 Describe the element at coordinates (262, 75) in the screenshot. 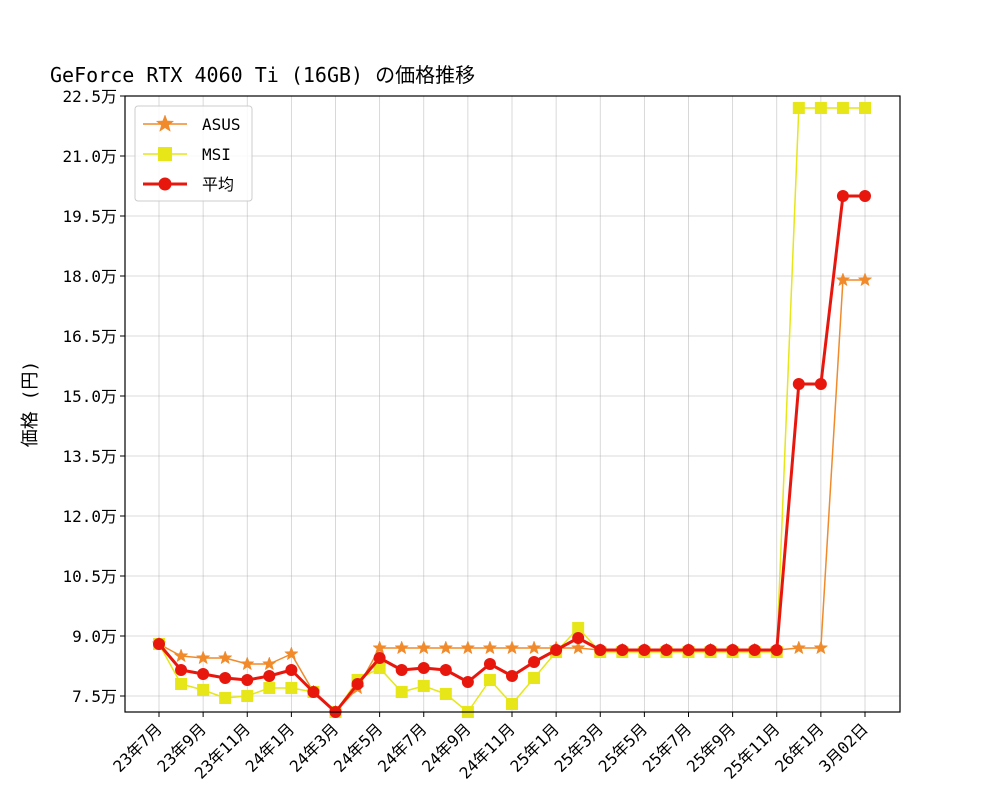

I see `chart-title: GeForce RTX 4060 Ti (16GB) の価格推移` at that location.